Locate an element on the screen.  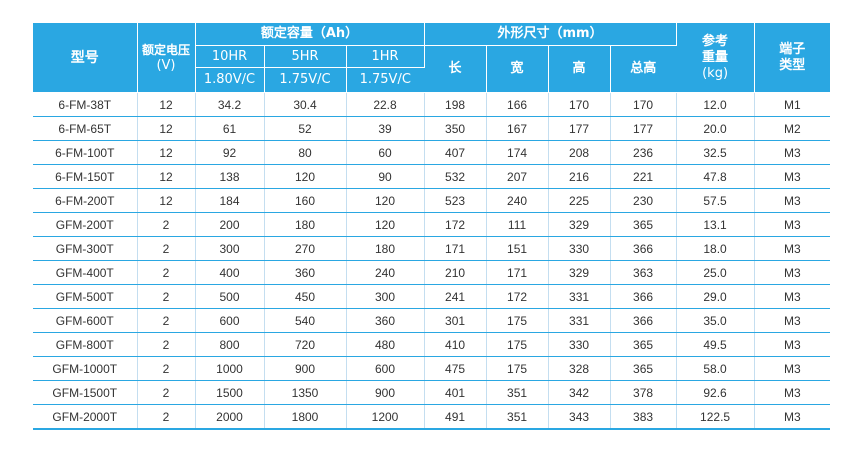
cell-total-height: 378 is located at coordinates (643, 392).